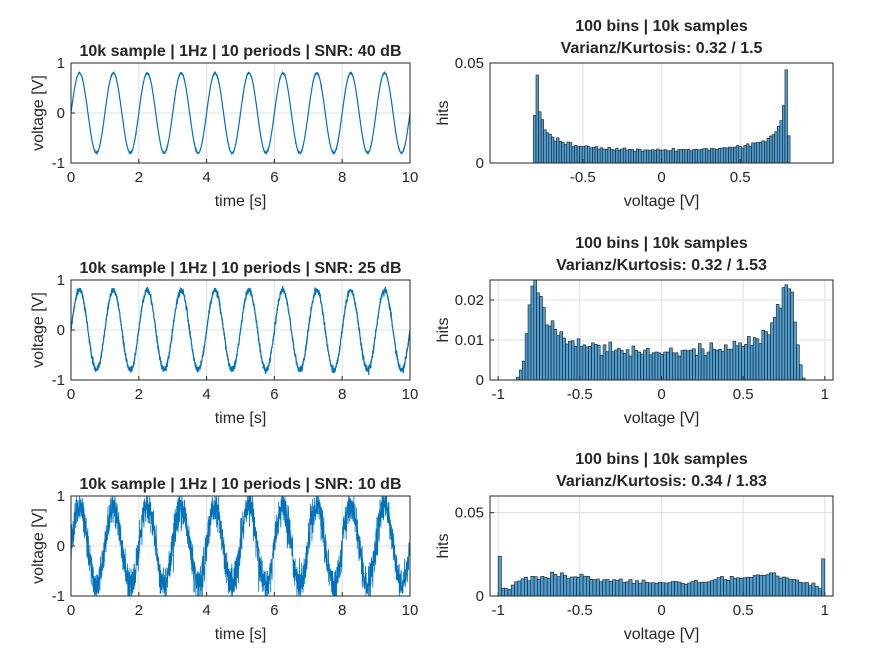  Describe the element at coordinates (825, 610) in the screenshot. I see `x-tick-label: 1` at that location.